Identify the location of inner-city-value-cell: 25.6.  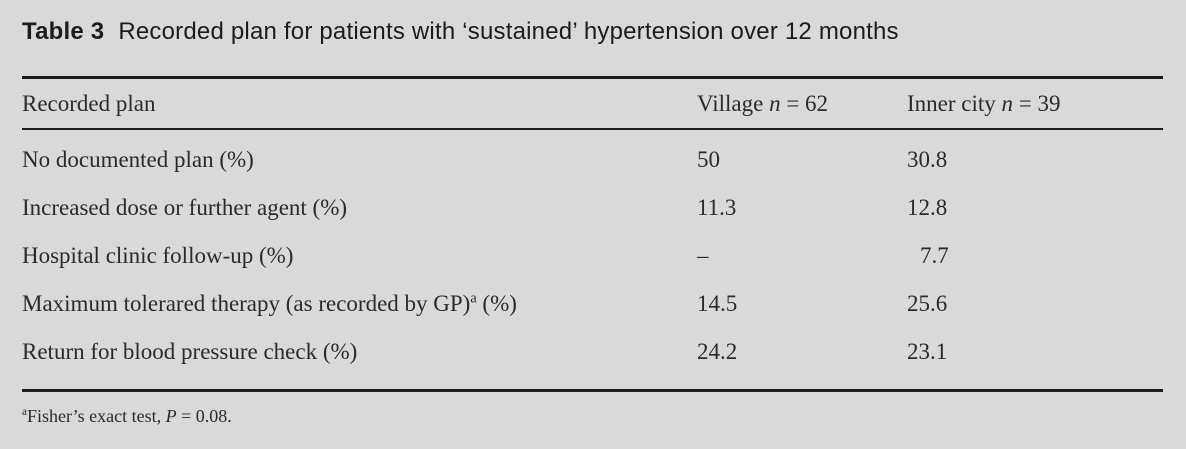
(927, 303).